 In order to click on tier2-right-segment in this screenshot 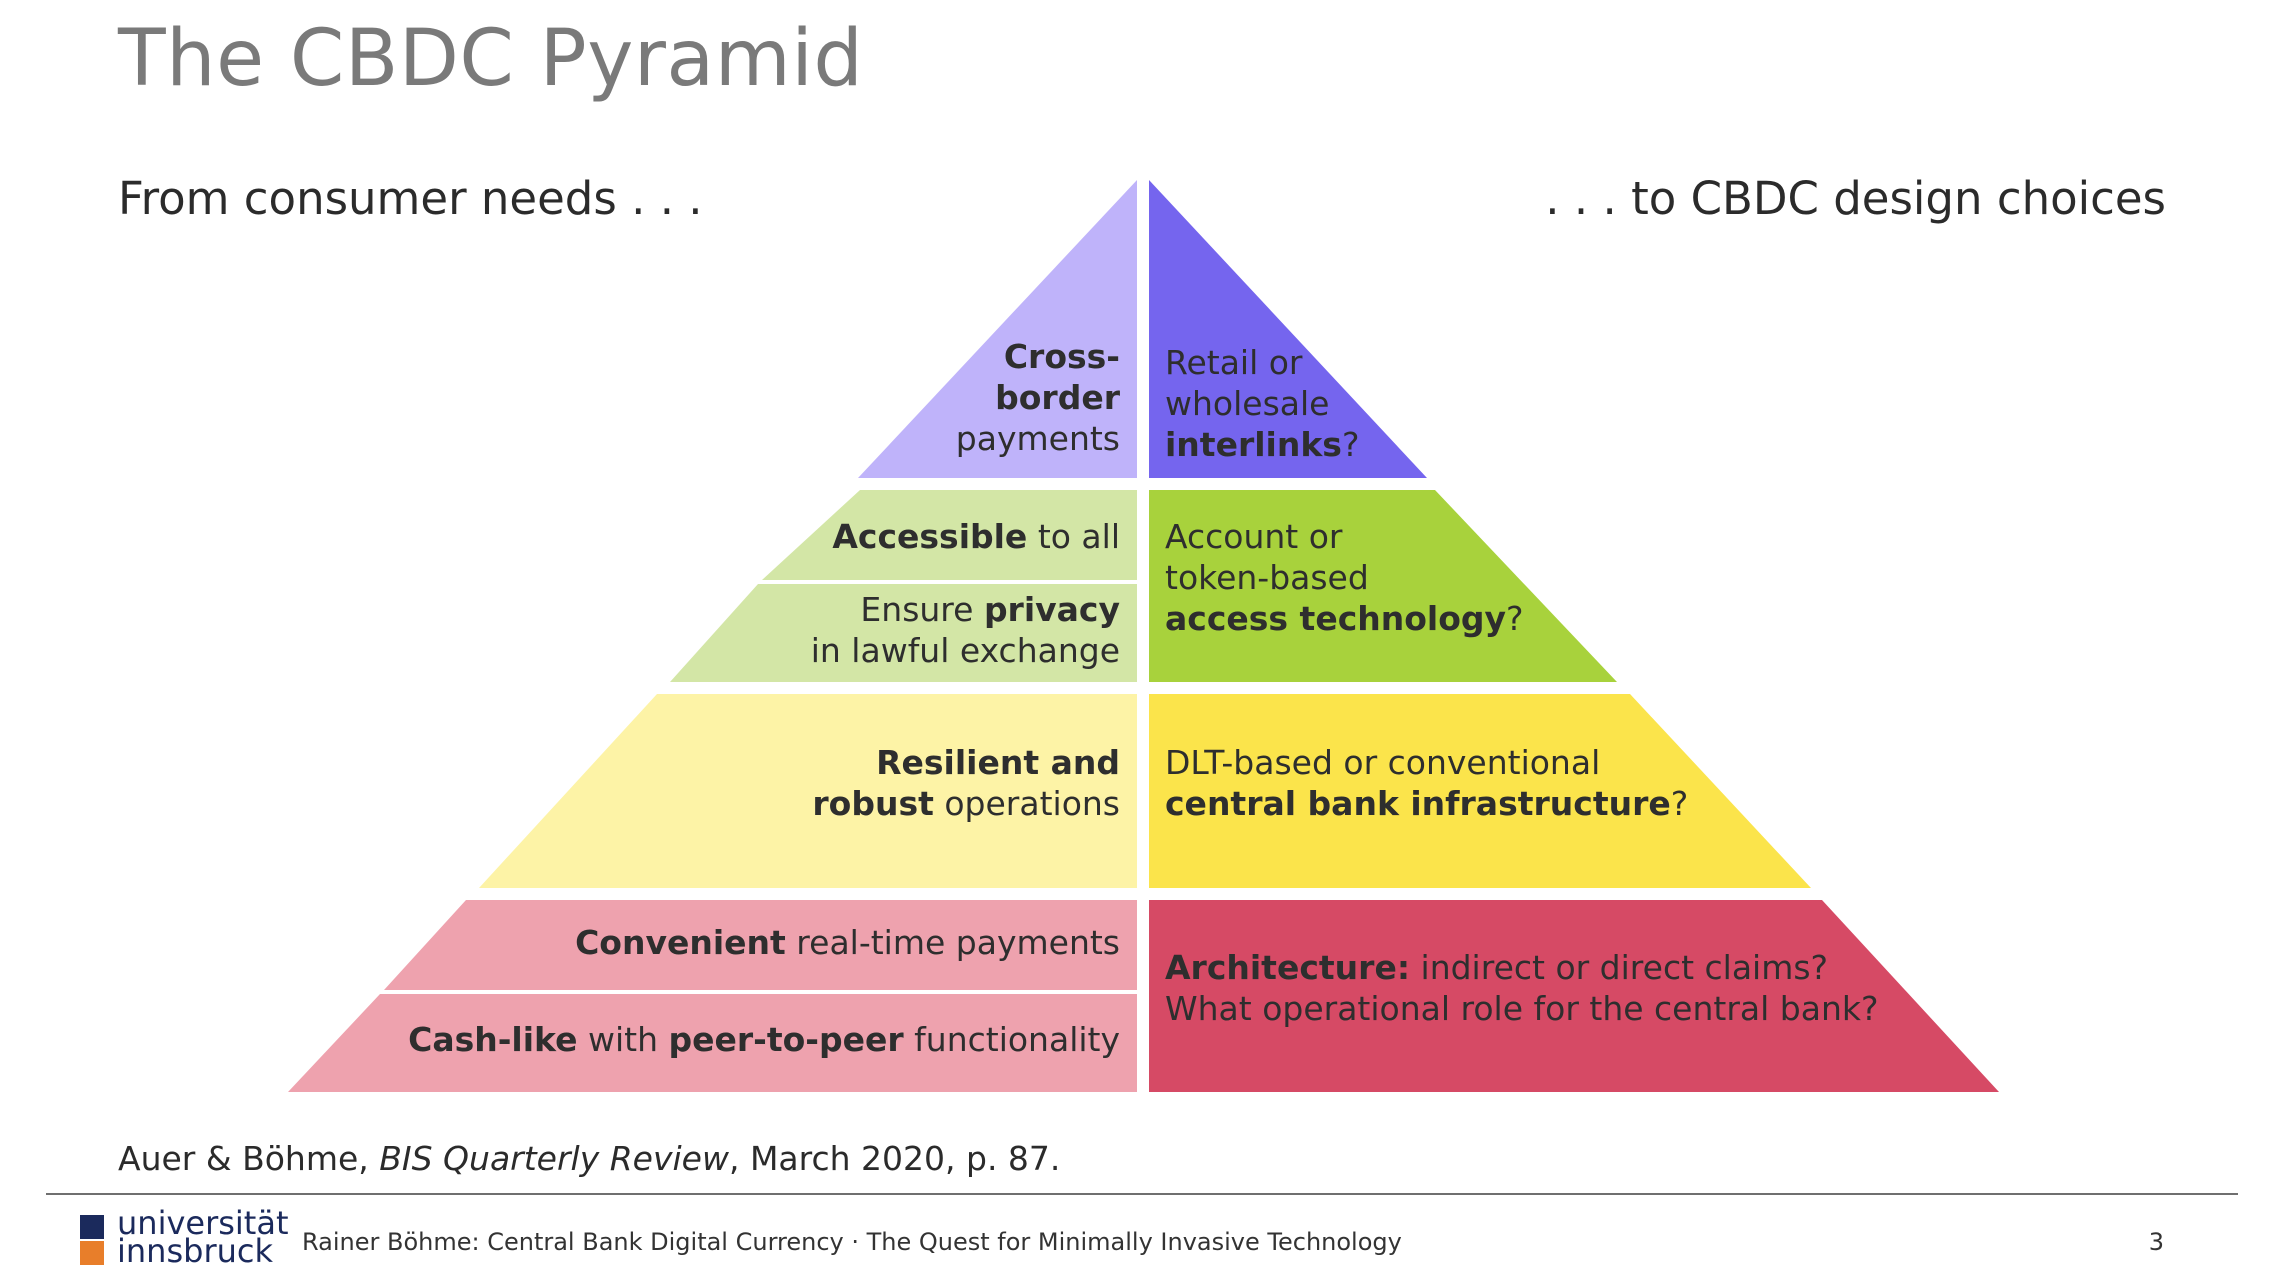, I will do `click(1383, 586)`.